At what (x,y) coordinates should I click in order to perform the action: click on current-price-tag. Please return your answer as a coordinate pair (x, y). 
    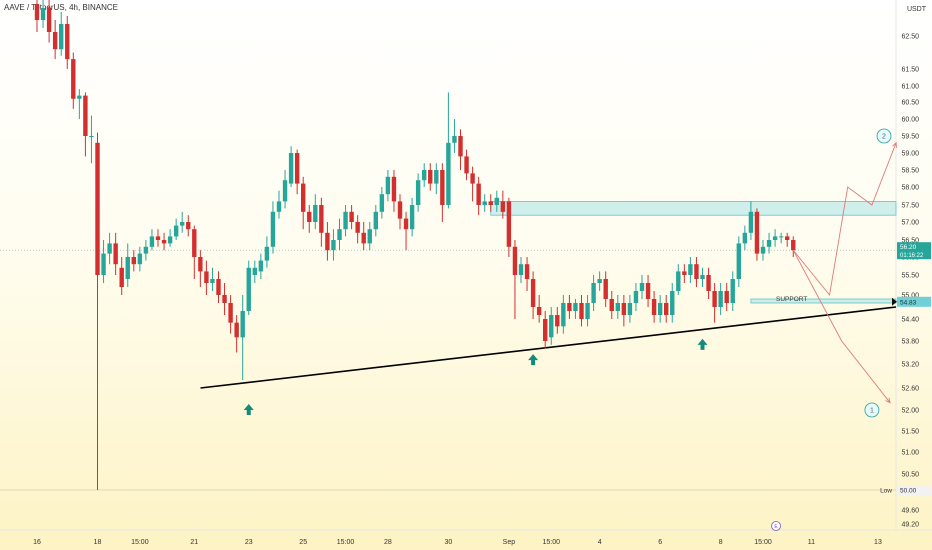
    Looking at the image, I should click on (914, 251).